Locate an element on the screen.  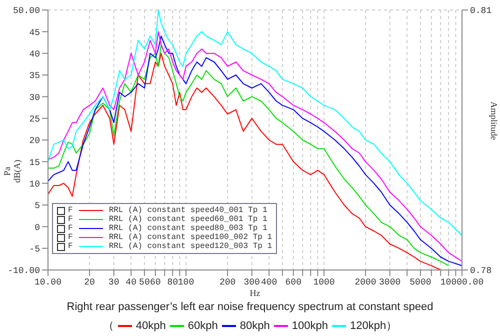
legend-label: 100kph is located at coordinates (310, 326).